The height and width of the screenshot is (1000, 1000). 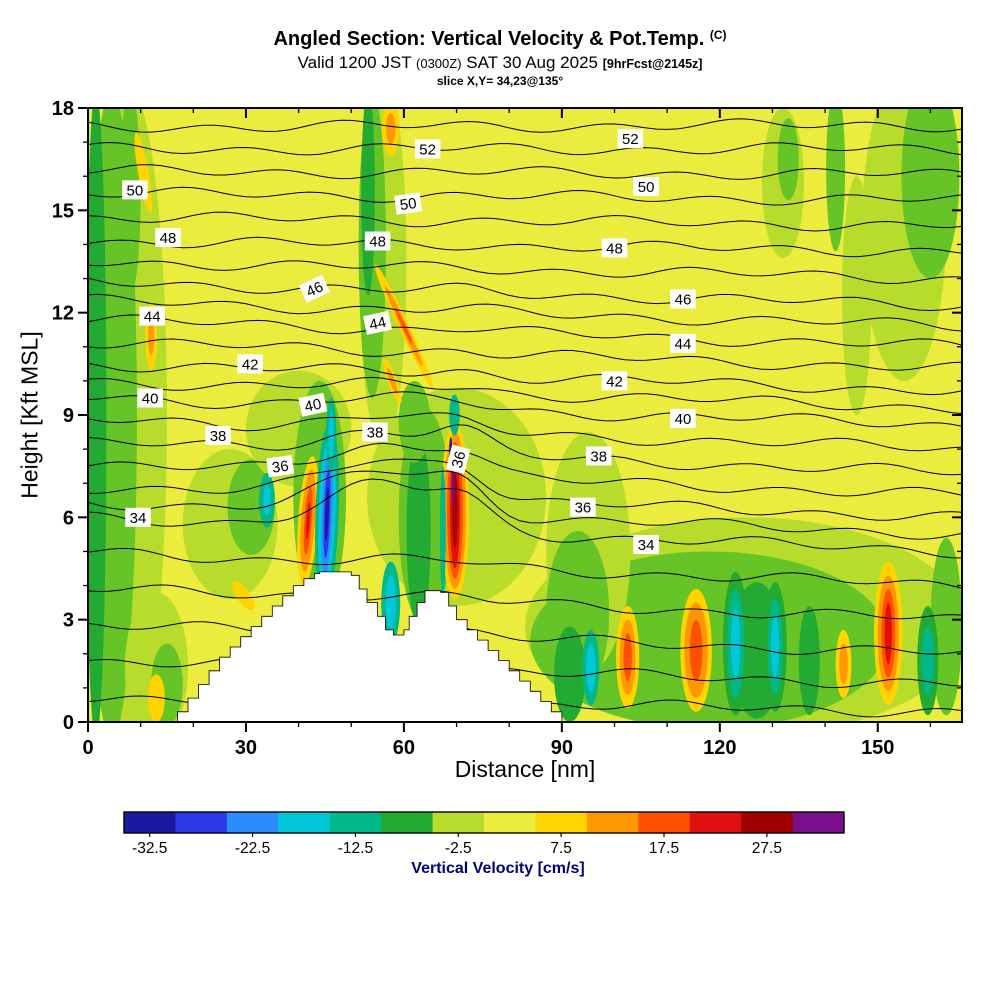 I want to click on colorbar: -32.5 -22.5 -12.5 -2.5 7.5 17.5 27.5, so click(x=484, y=834).